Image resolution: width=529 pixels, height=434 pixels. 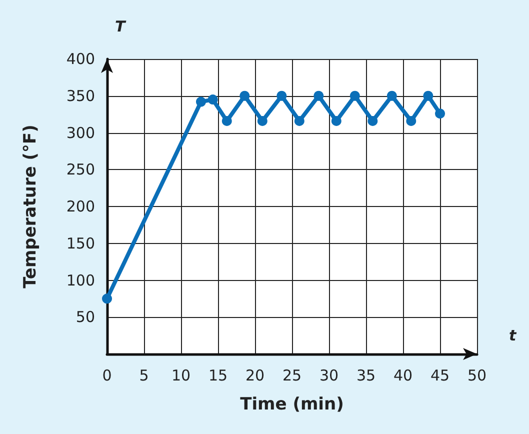 I want to click on y-tick-label: 100, so click(x=80, y=280).